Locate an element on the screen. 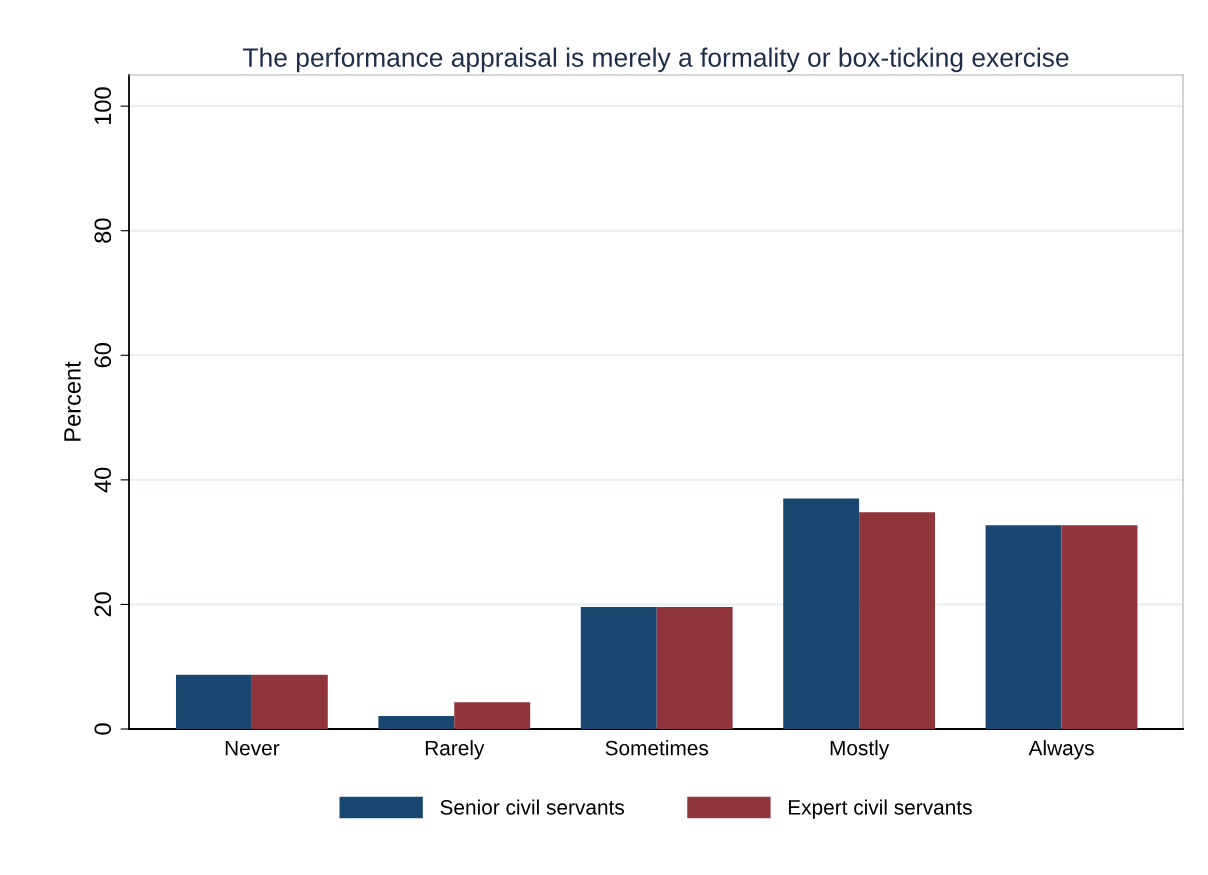  x-tick-label: Sometimes is located at coordinates (657, 748).